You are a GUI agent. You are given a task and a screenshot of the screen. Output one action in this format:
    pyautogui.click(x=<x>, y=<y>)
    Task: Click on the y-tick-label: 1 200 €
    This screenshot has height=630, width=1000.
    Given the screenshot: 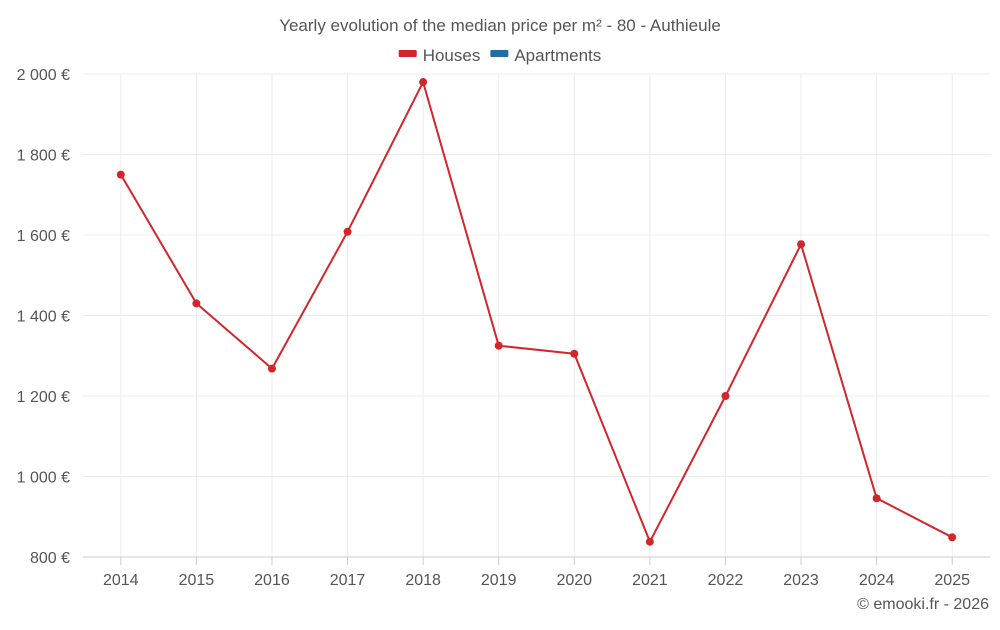 What is the action you would take?
    pyautogui.click(x=43, y=397)
    